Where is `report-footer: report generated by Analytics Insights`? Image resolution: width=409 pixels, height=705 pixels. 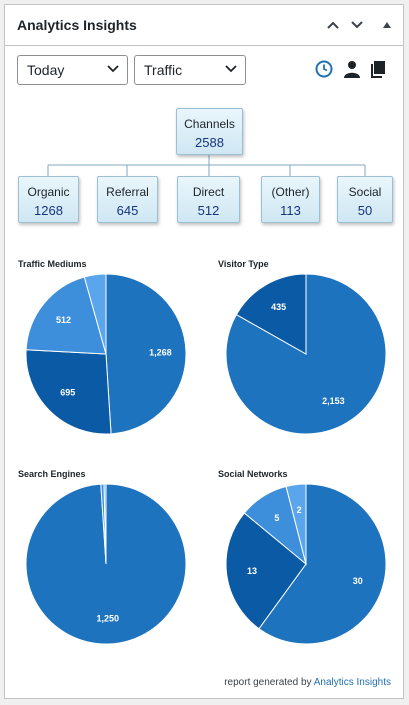 report-footer: report generated by Analytics Insights is located at coordinates (307, 682).